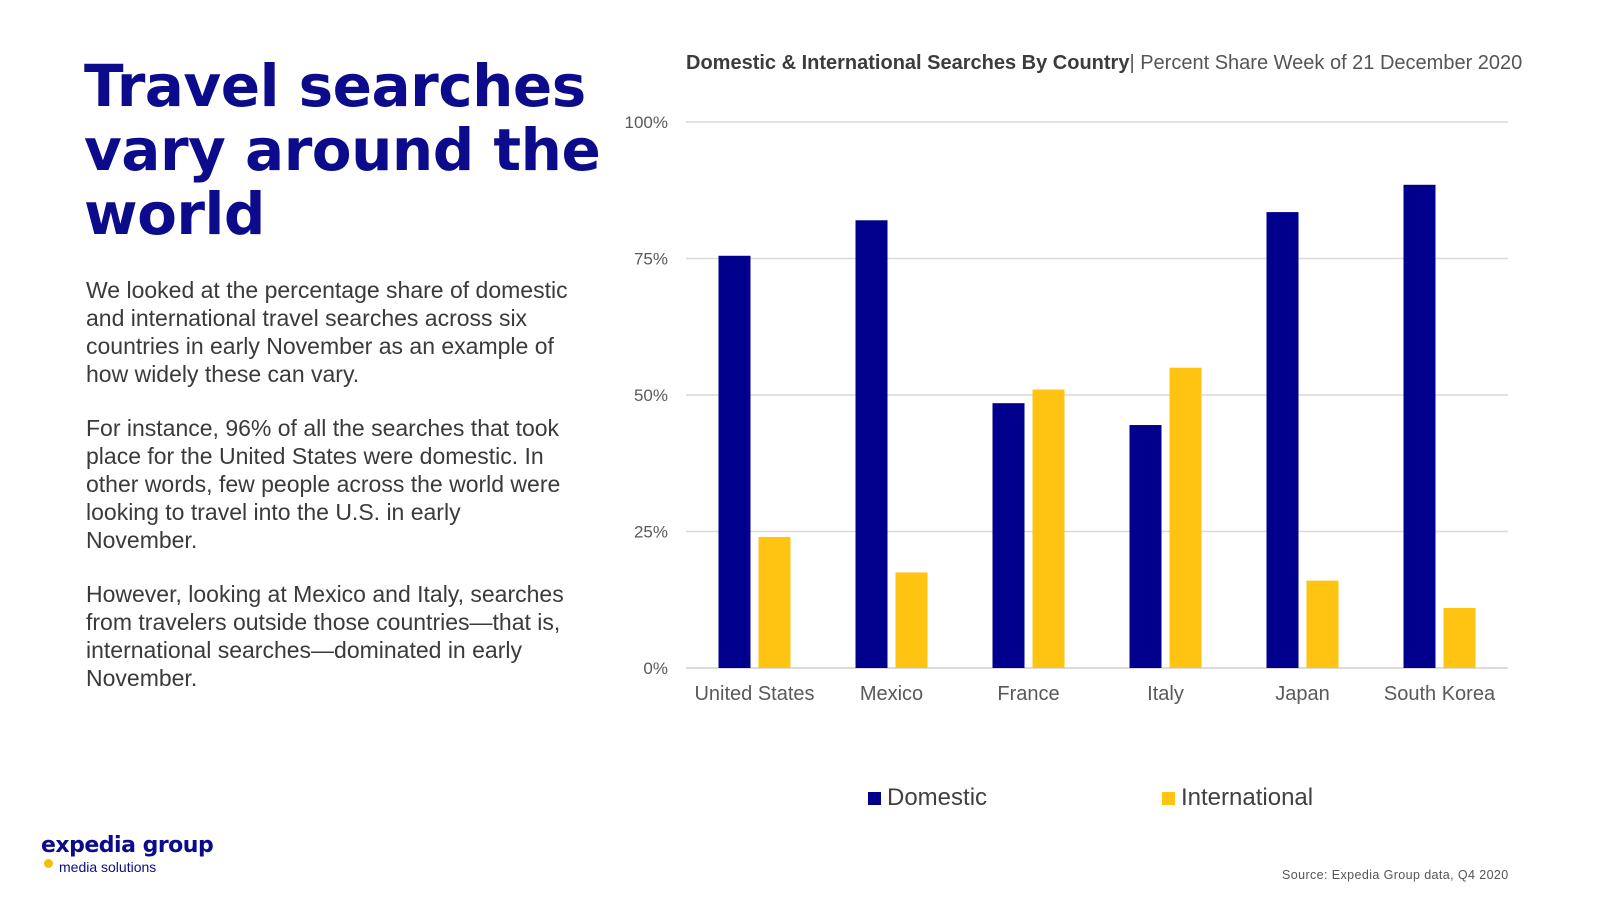  I want to click on logo-brand: expedia group, so click(127, 845).